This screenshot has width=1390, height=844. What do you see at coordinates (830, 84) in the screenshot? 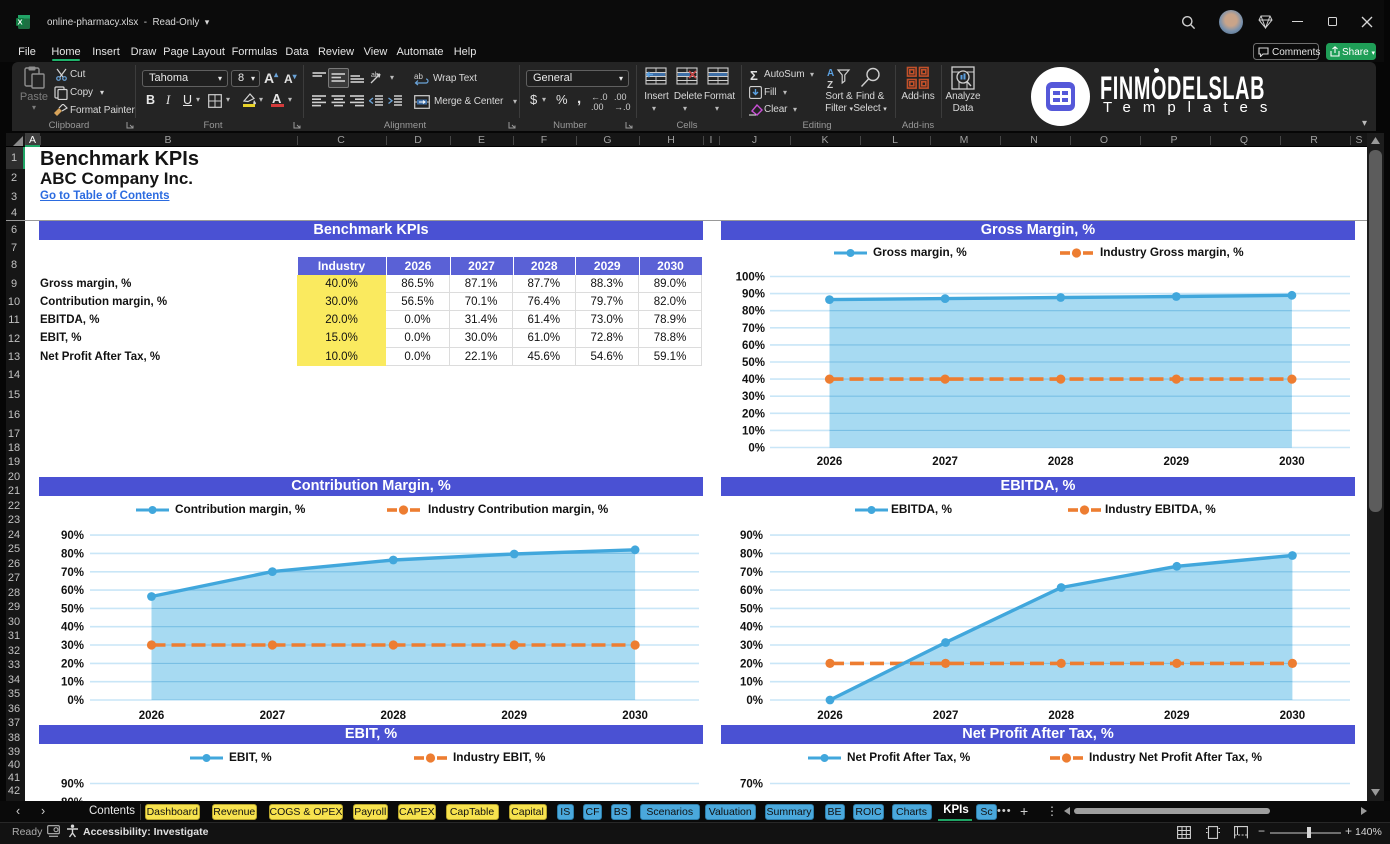
I see `svg-text: Z` at bounding box center [830, 84].